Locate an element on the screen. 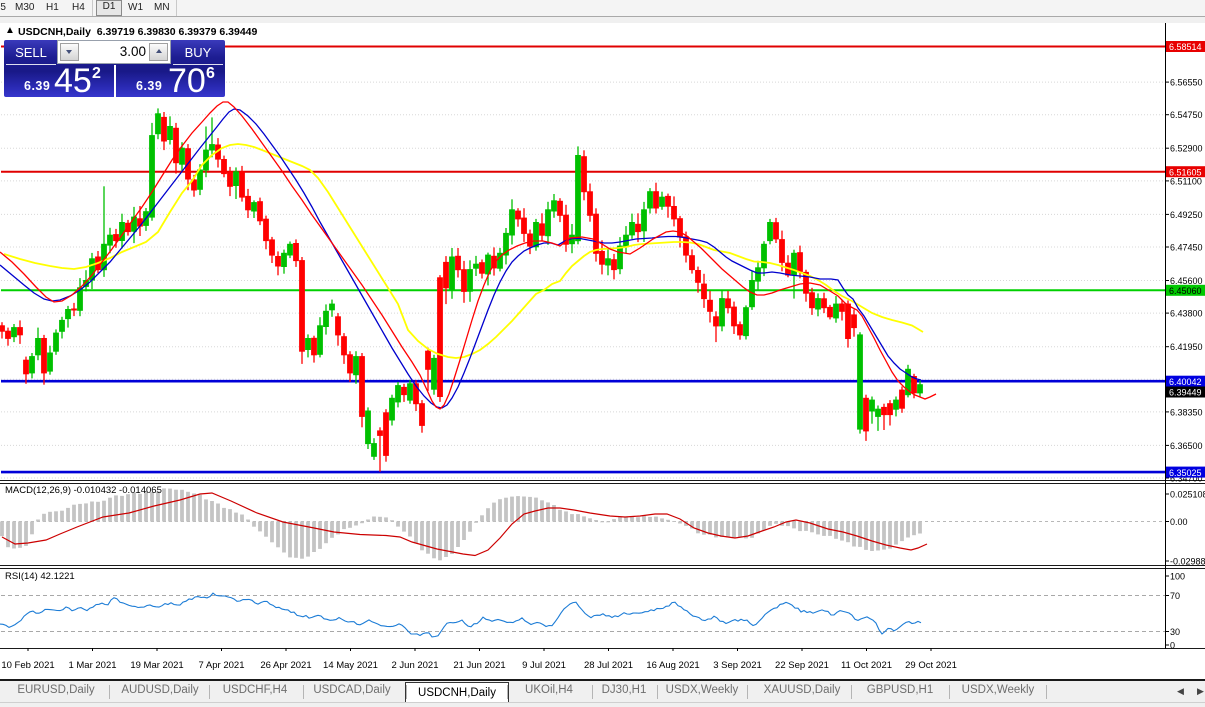  svg-text: 0 is located at coordinates (1172, 646).